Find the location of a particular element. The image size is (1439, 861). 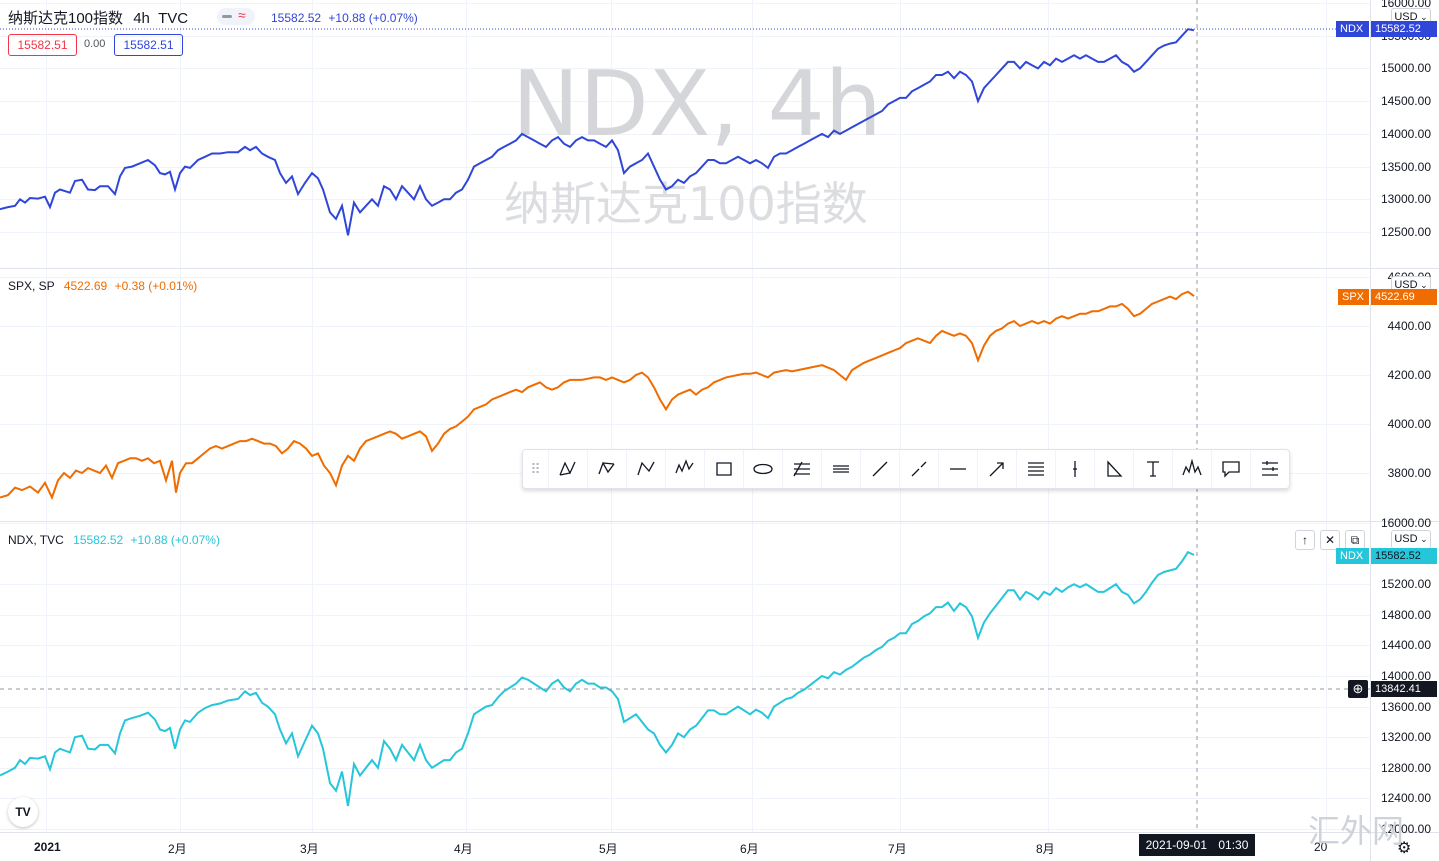

time-tick-label: 8月 is located at coordinates (1045, 849).